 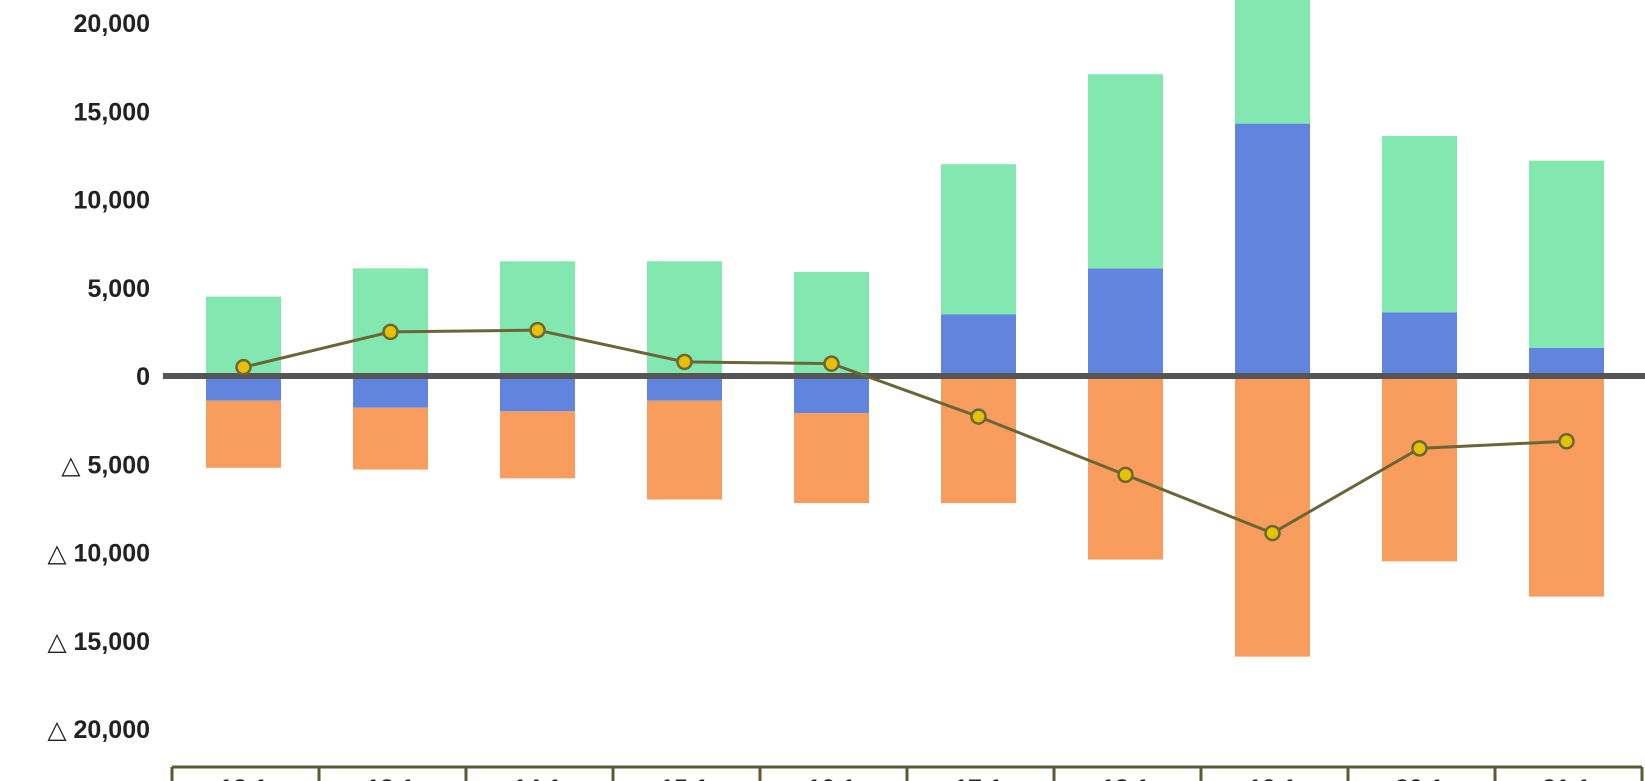 I want to click on x-category-label: 16.1, so click(x=831, y=778).